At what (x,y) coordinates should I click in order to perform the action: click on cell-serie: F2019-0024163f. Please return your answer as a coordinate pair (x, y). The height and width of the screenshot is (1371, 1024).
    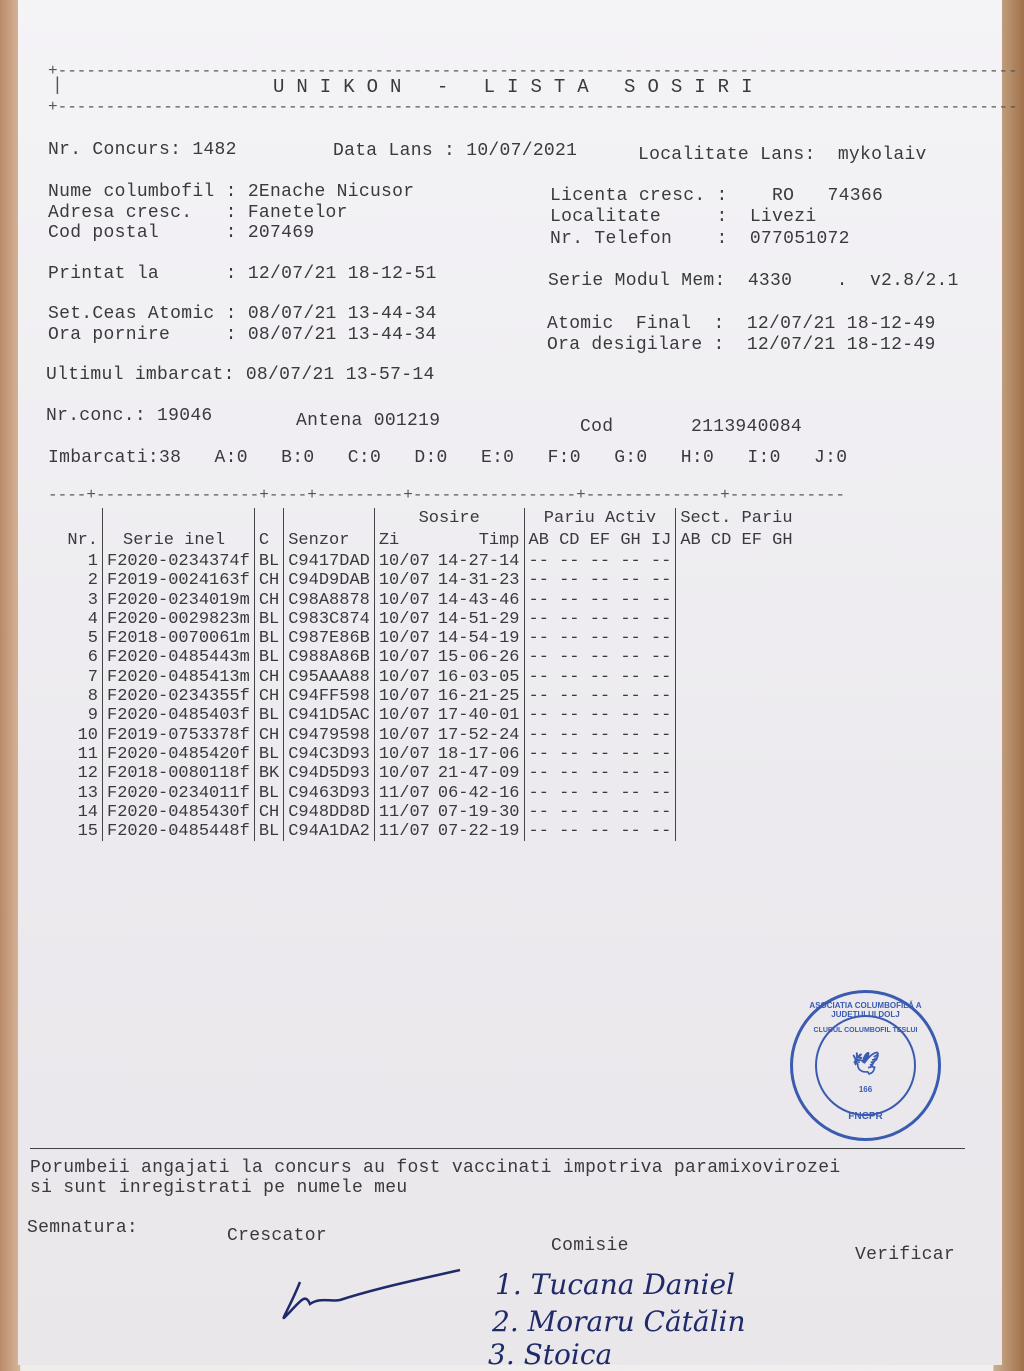
    Looking at the image, I should click on (178, 581).